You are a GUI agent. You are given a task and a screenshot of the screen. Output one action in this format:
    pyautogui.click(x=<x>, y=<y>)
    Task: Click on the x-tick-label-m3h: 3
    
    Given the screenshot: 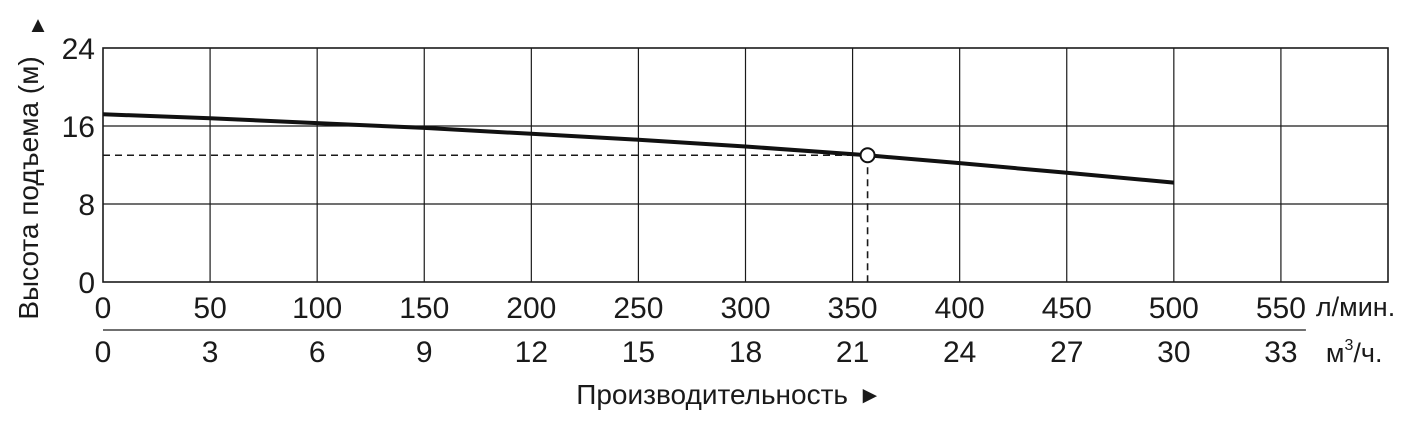 What is the action you would take?
    pyautogui.click(x=210, y=352)
    